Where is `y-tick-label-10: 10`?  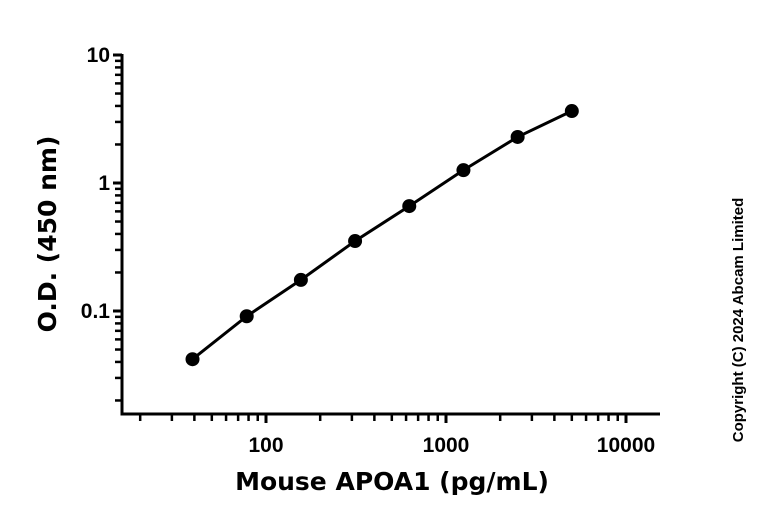
y-tick-label-10: 10 is located at coordinates (98, 55).